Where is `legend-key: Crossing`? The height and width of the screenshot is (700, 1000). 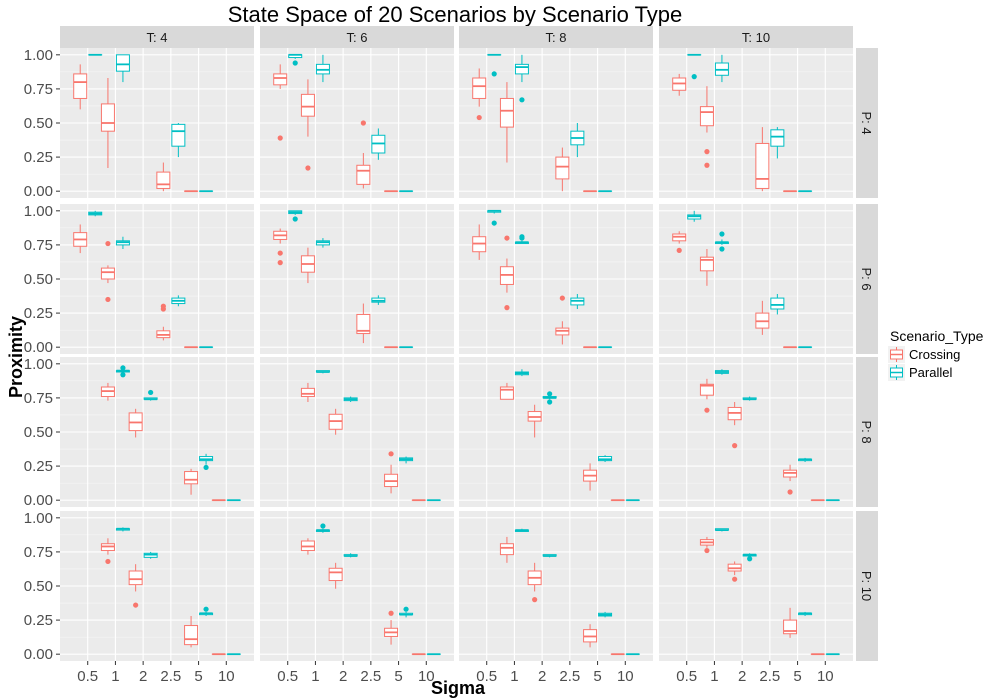 legend-key: Crossing is located at coordinates (924, 354).